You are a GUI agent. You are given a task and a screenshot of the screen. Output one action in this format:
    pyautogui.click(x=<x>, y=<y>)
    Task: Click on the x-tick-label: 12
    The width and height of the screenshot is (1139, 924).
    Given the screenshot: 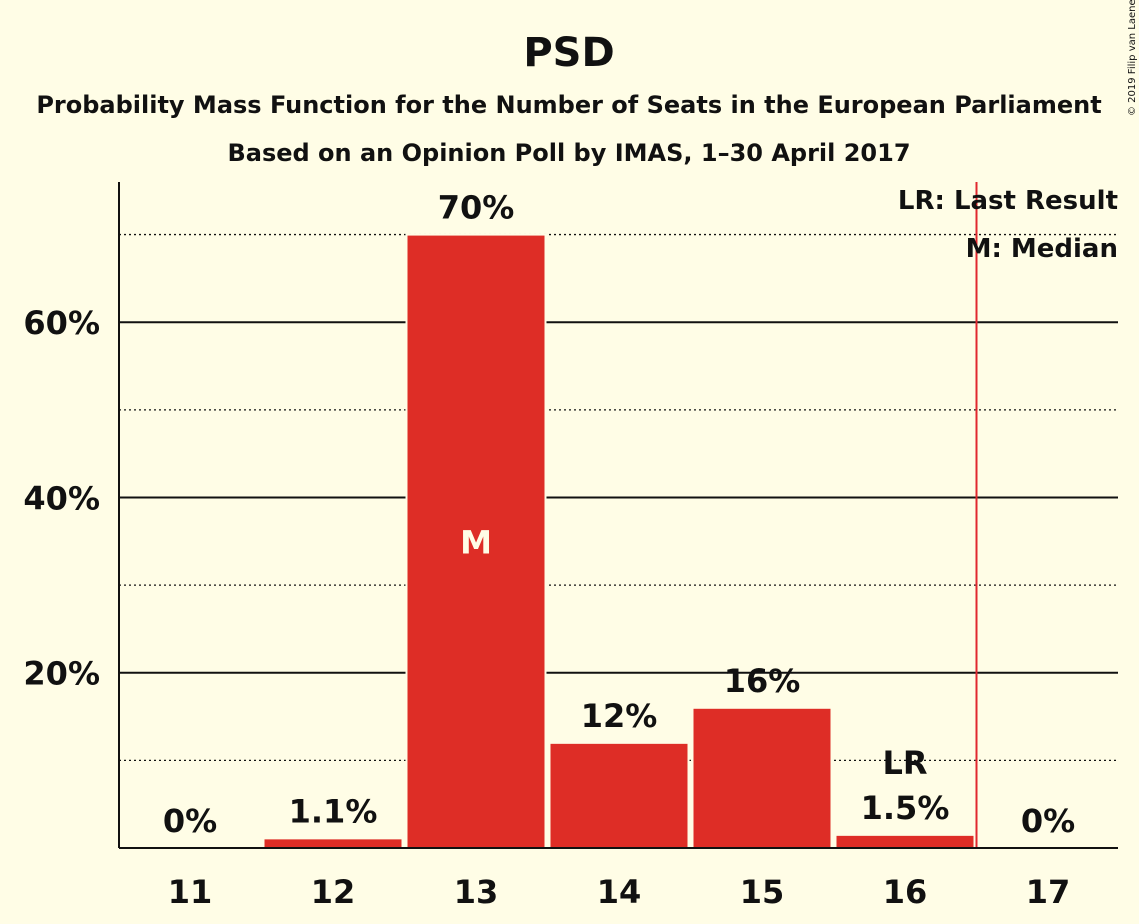 What is the action you would take?
    pyautogui.click(x=333, y=892)
    